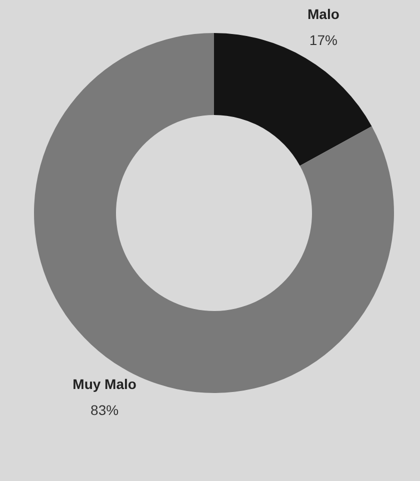 The image size is (420, 481). What do you see at coordinates (324, 14) in the screenshot?
I see `slice-label: Malo` at bounding box center [324, 14].